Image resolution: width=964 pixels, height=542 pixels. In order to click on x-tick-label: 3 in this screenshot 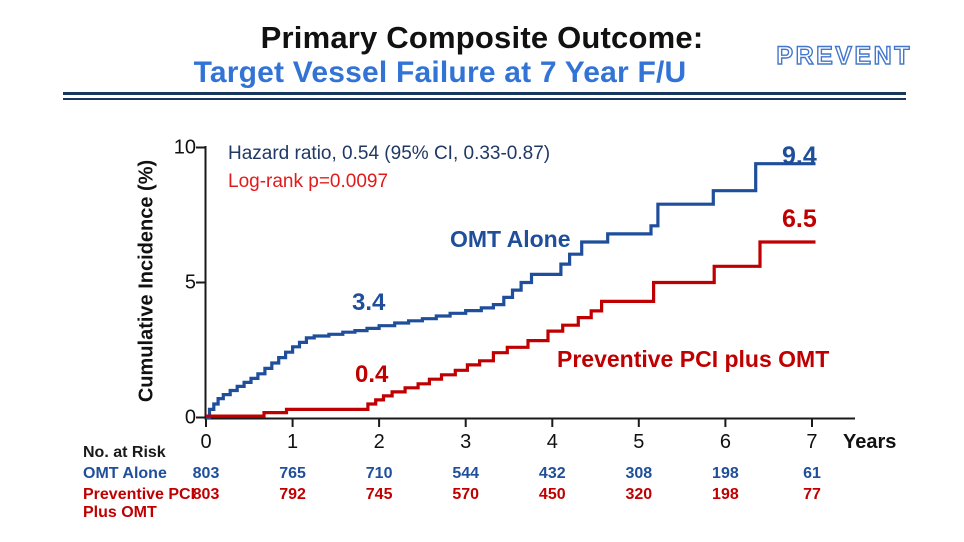, I will do `click(466, 442)`.